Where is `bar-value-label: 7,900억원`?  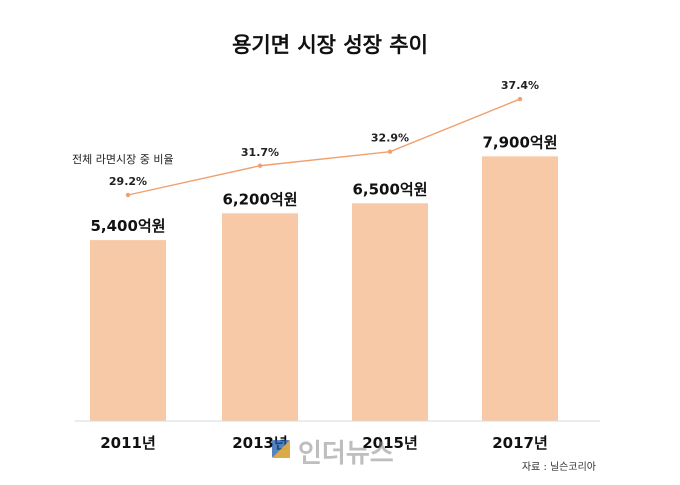
bar-value-label: 7,900억원 is located at coordinates (519, 142).